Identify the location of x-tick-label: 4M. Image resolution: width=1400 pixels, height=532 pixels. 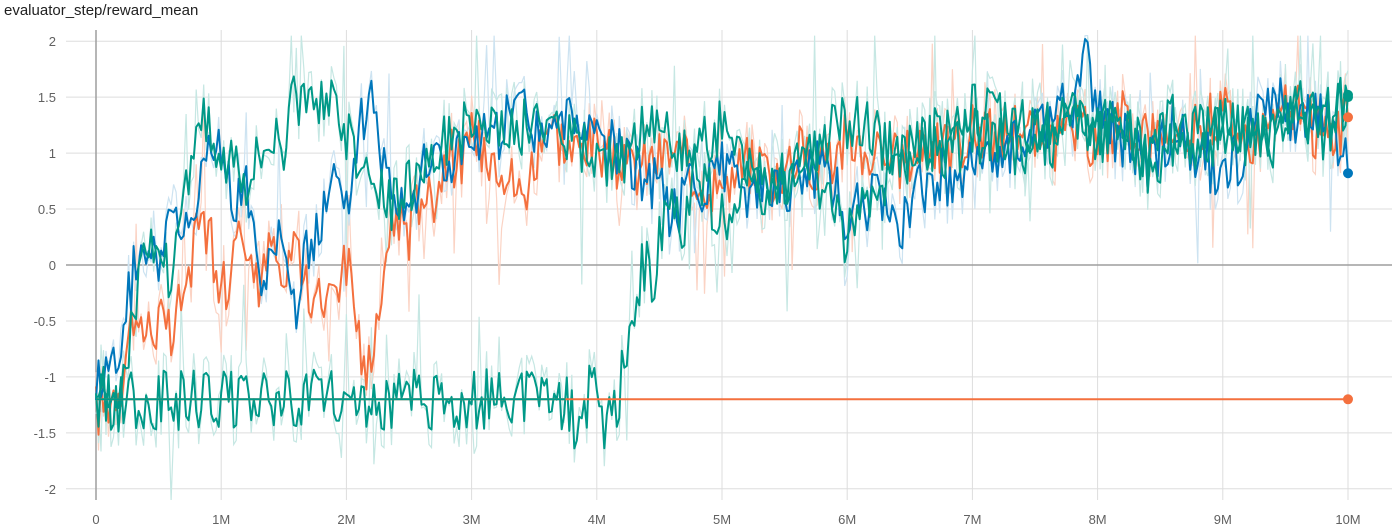
(597, 519).